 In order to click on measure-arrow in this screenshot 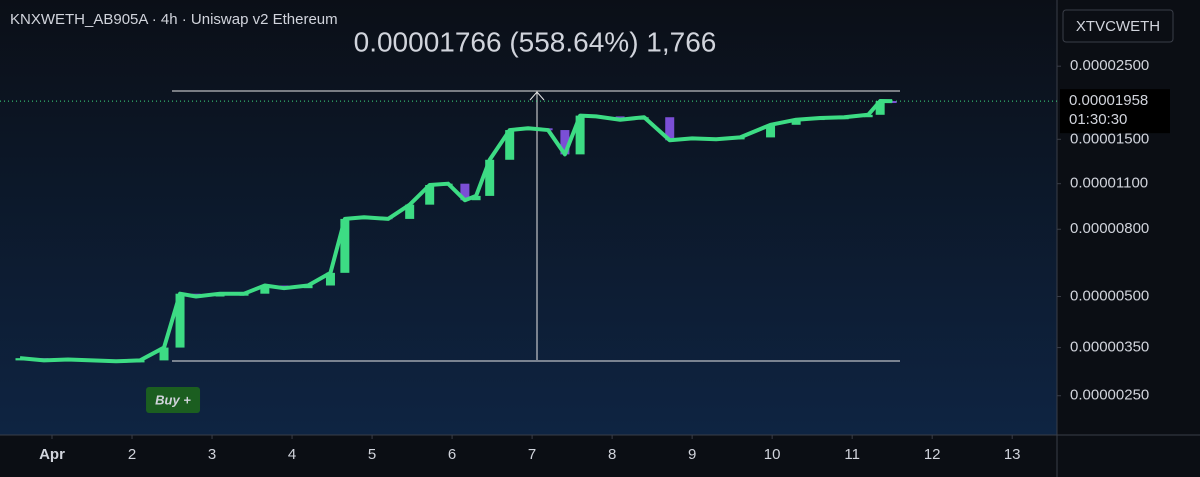, I will do `click(537, 96)`.